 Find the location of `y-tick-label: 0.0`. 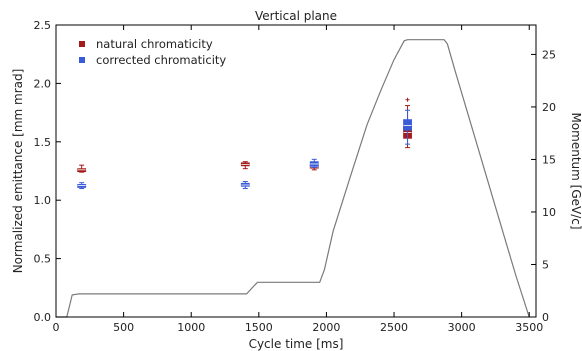

y-tick-label: 0.0 is located at coordinates (43, 317).